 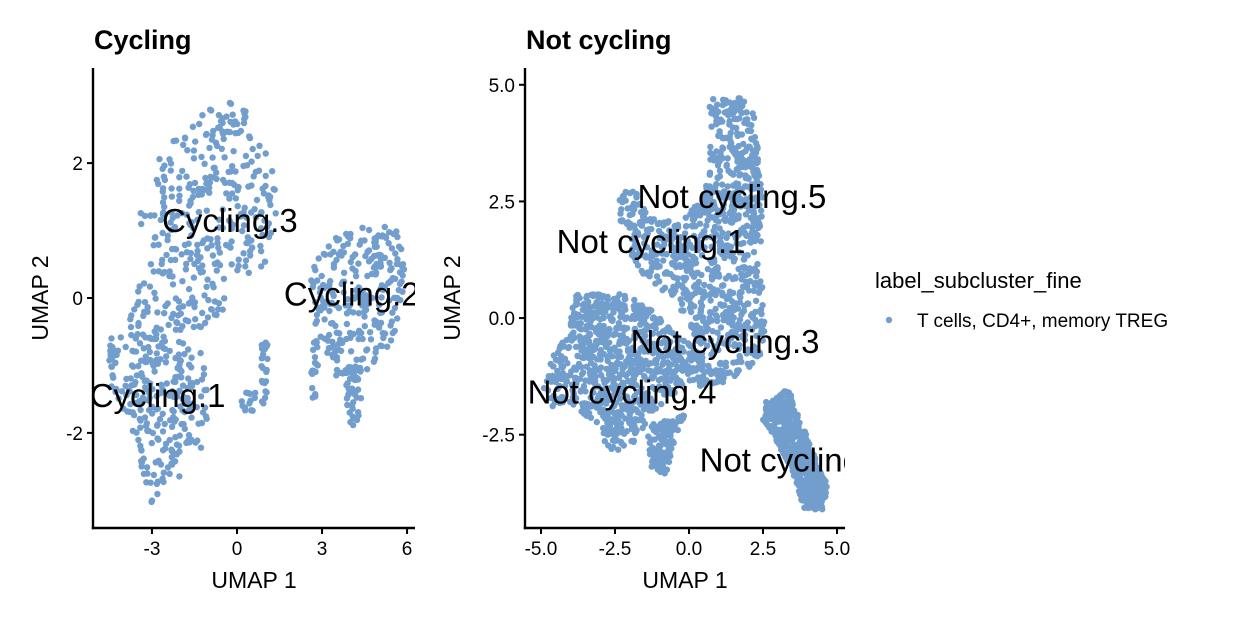 What do you see at coordinates (837, 549) in the screenshot?
I see `x-tick-label: 5.0` at bounding box center [837, 549].